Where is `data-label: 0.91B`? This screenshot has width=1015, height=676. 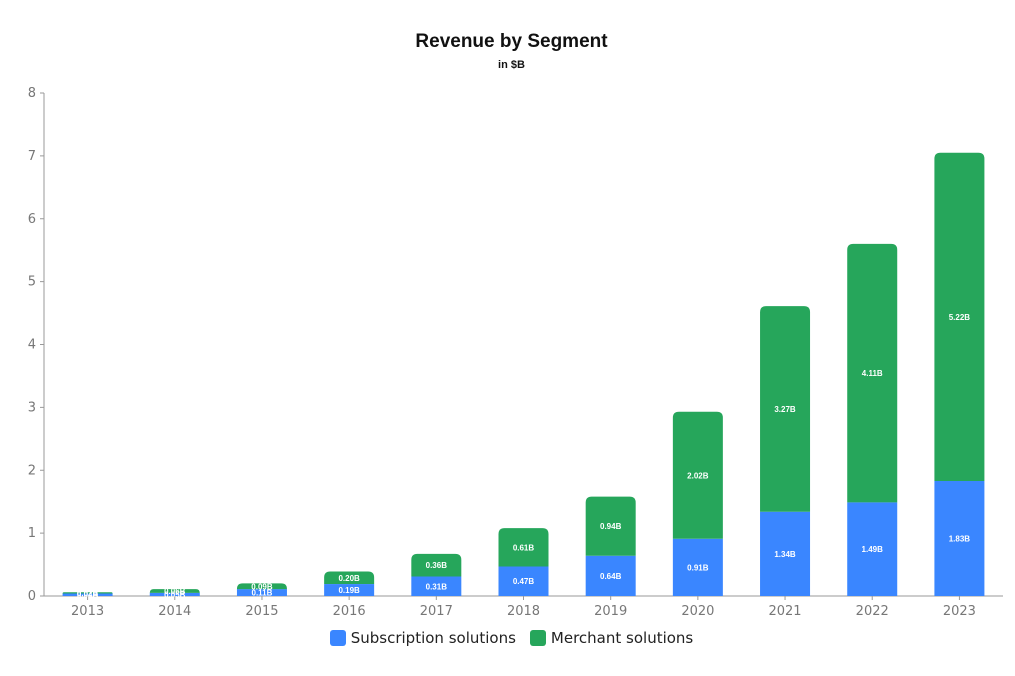 data-label: 0.91B is located at coordinates (698, 567).